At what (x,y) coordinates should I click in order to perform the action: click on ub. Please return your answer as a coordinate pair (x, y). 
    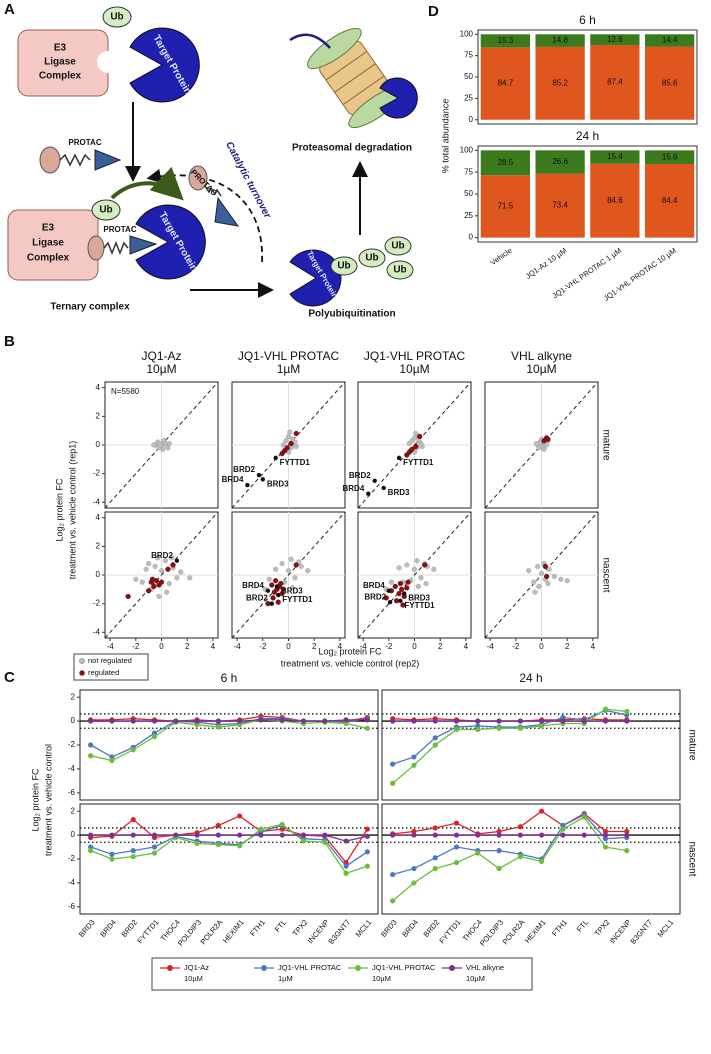
    Looking at the image, I should click on (117, 17).